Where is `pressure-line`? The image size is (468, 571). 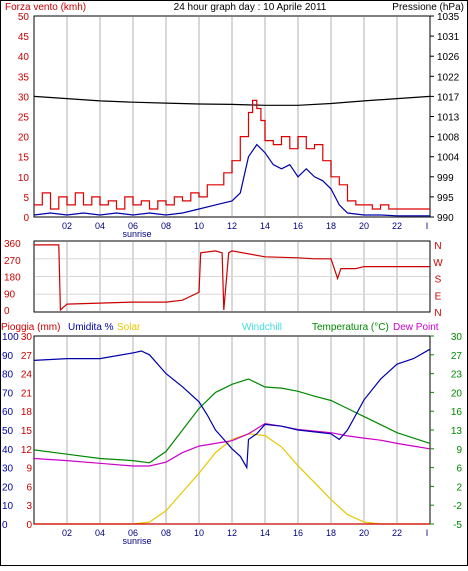
pressure-line is located at coordinates (232, 100).